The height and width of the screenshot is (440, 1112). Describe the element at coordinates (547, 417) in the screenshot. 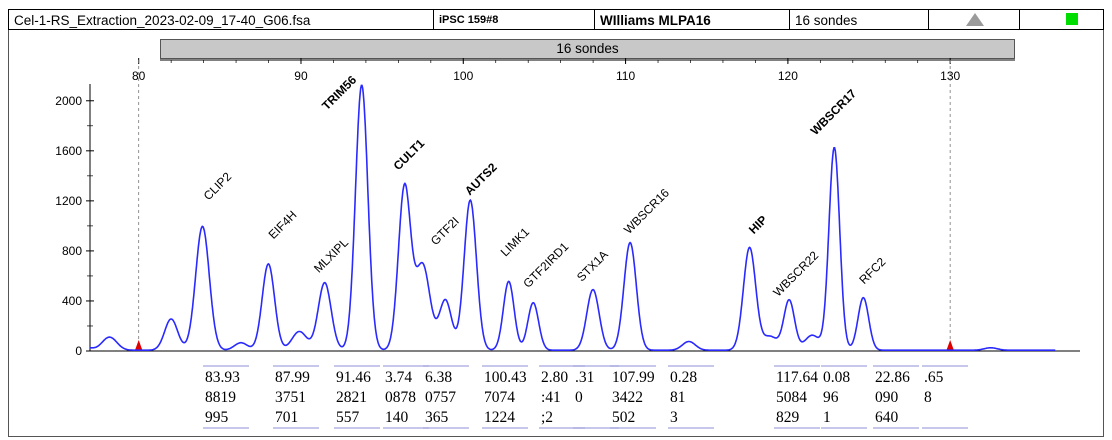

I see `table-cell: ;2` at that location.